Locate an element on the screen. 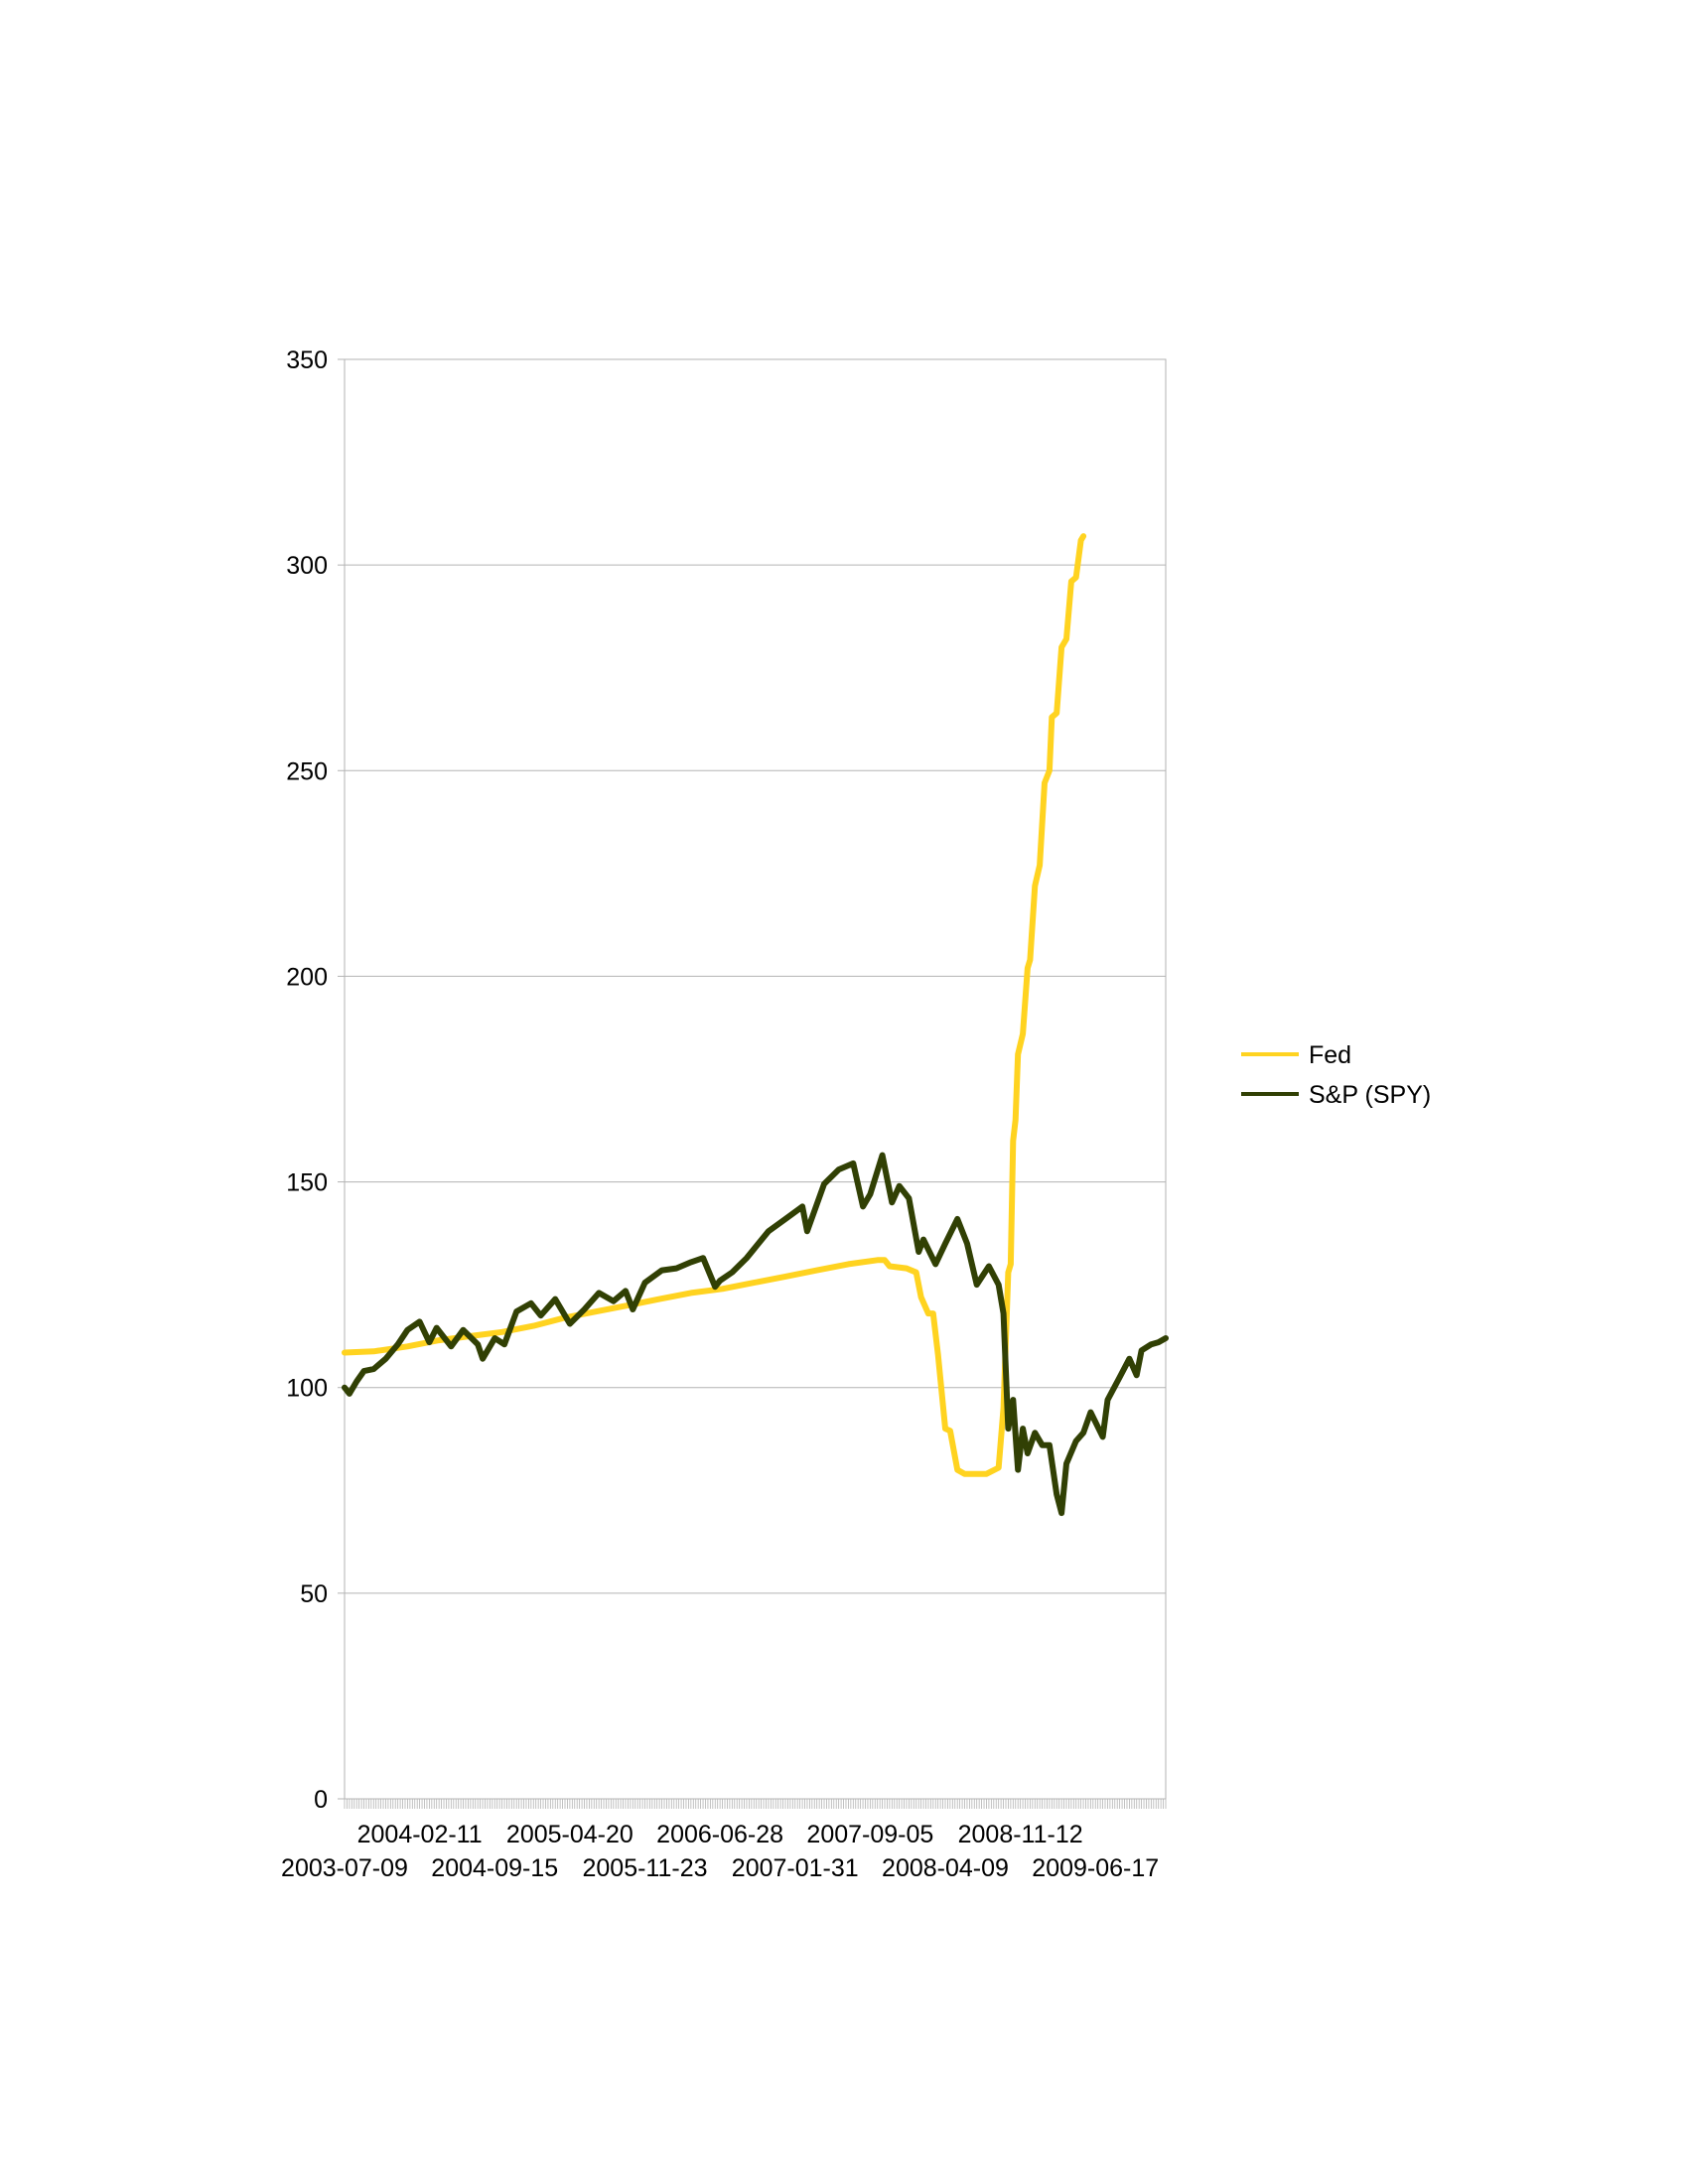 This screenshot has width=1688, height=2184. y-tick-label-150: 150 is located at coordinates (307, 1183).